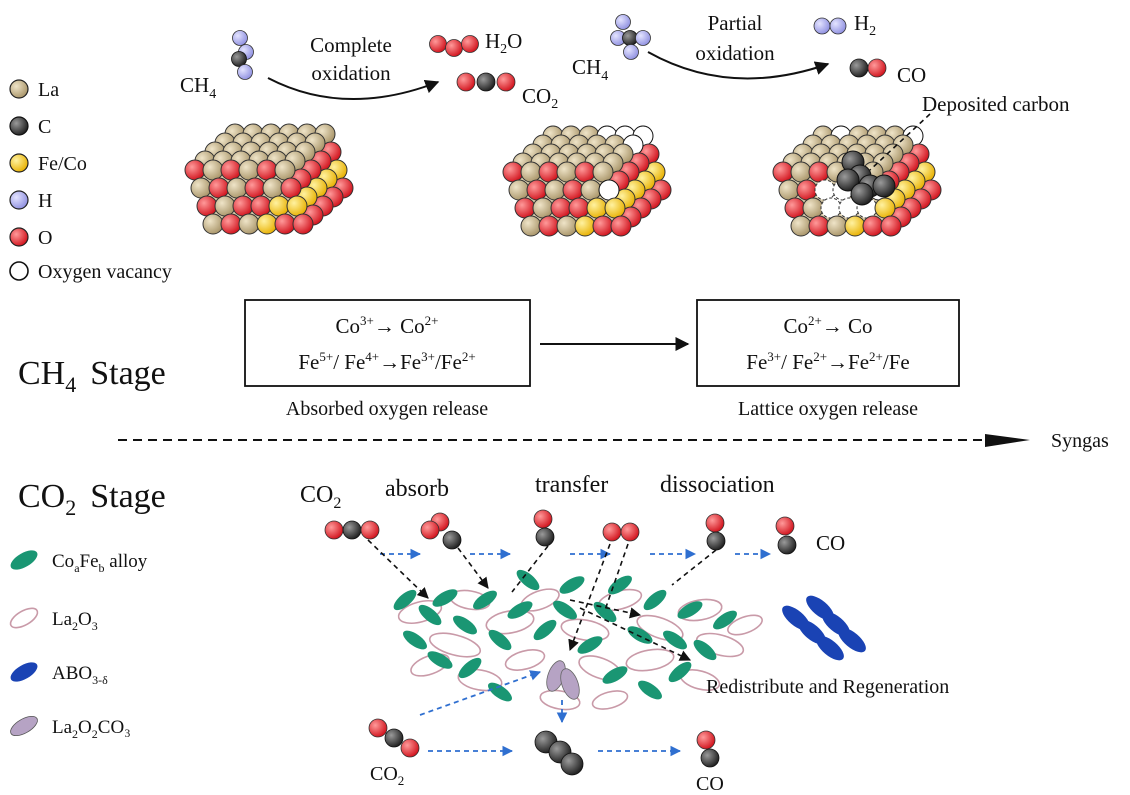  Describe the element at coordinates (78, 645) in the screenshot. I see `material-legend: CoaFeb alloy La2O3 ABO3-δ La2O2CO₃` at that location.